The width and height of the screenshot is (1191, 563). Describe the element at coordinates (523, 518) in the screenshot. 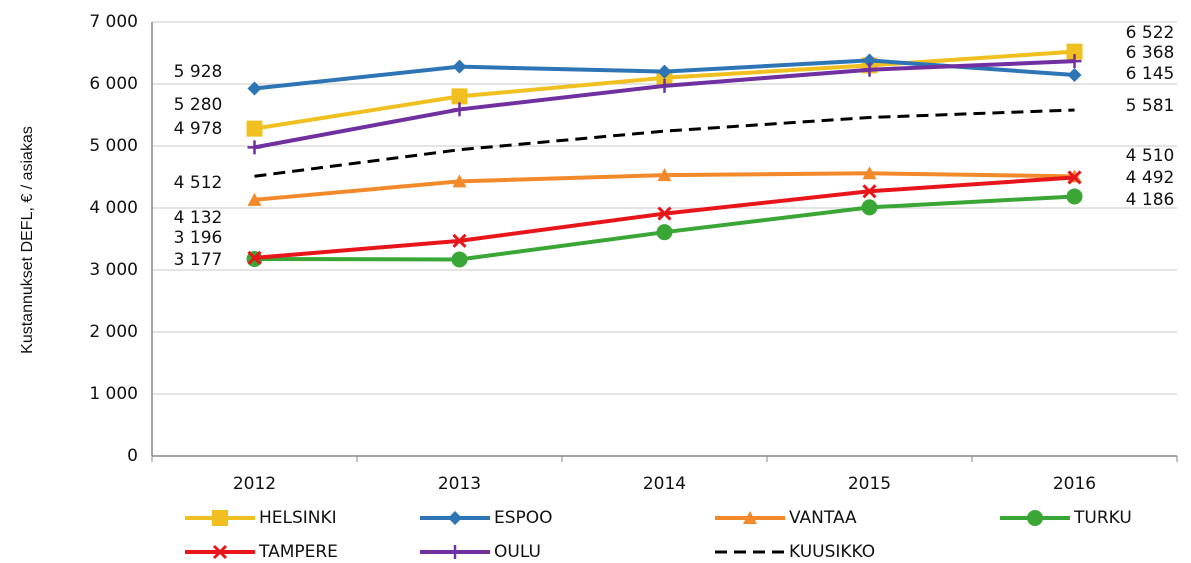

I see `legend-label: ESPOO` at that location.